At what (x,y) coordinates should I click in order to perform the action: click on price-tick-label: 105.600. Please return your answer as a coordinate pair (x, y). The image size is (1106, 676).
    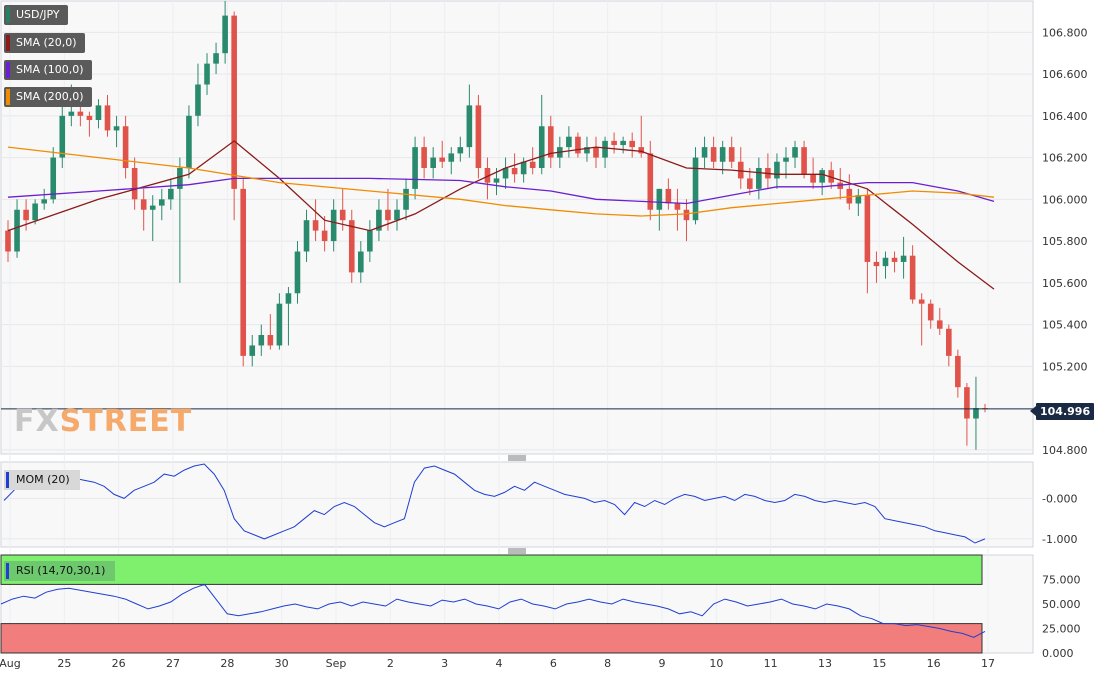
    Looking at the image, I should click on (1065, 283).